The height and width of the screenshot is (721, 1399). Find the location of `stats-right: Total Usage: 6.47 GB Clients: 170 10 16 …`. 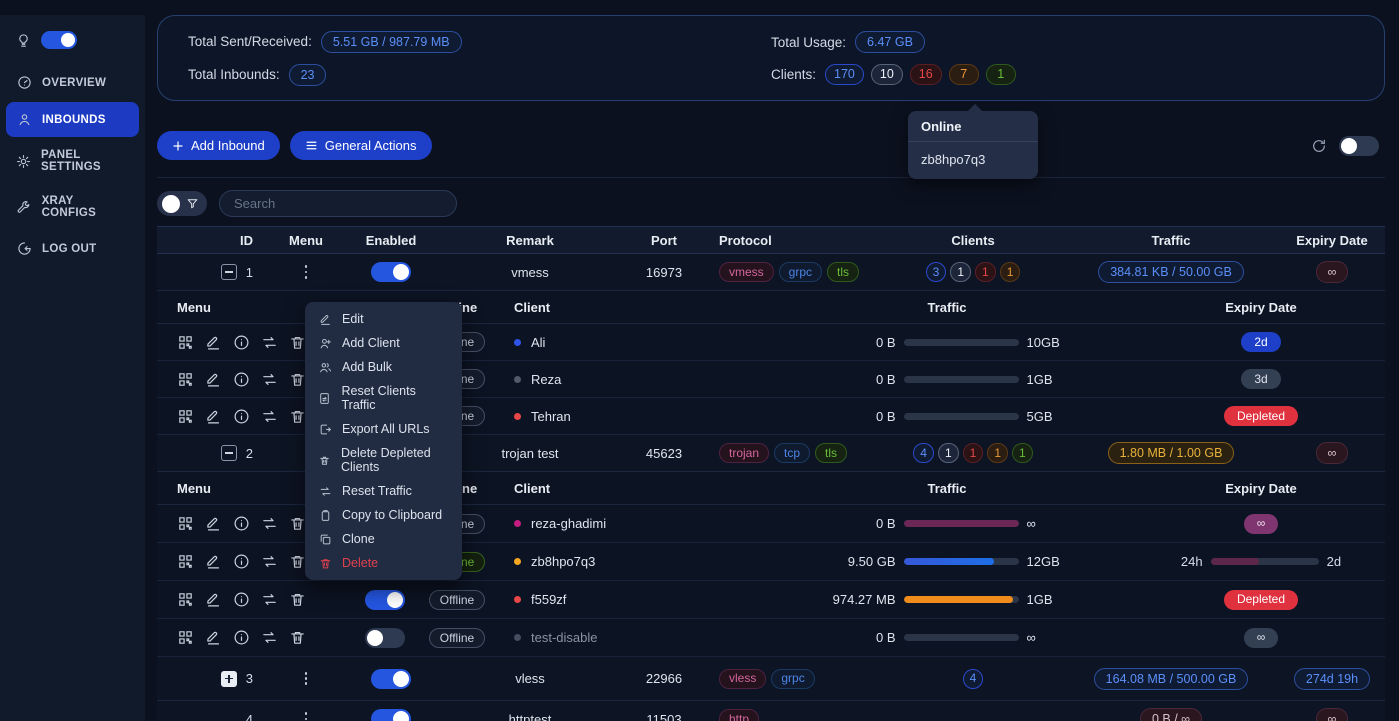

stats-right: Total Usage: 6.47 GB Clients: 170 10 16 … is located at coordinates (1062, 58).